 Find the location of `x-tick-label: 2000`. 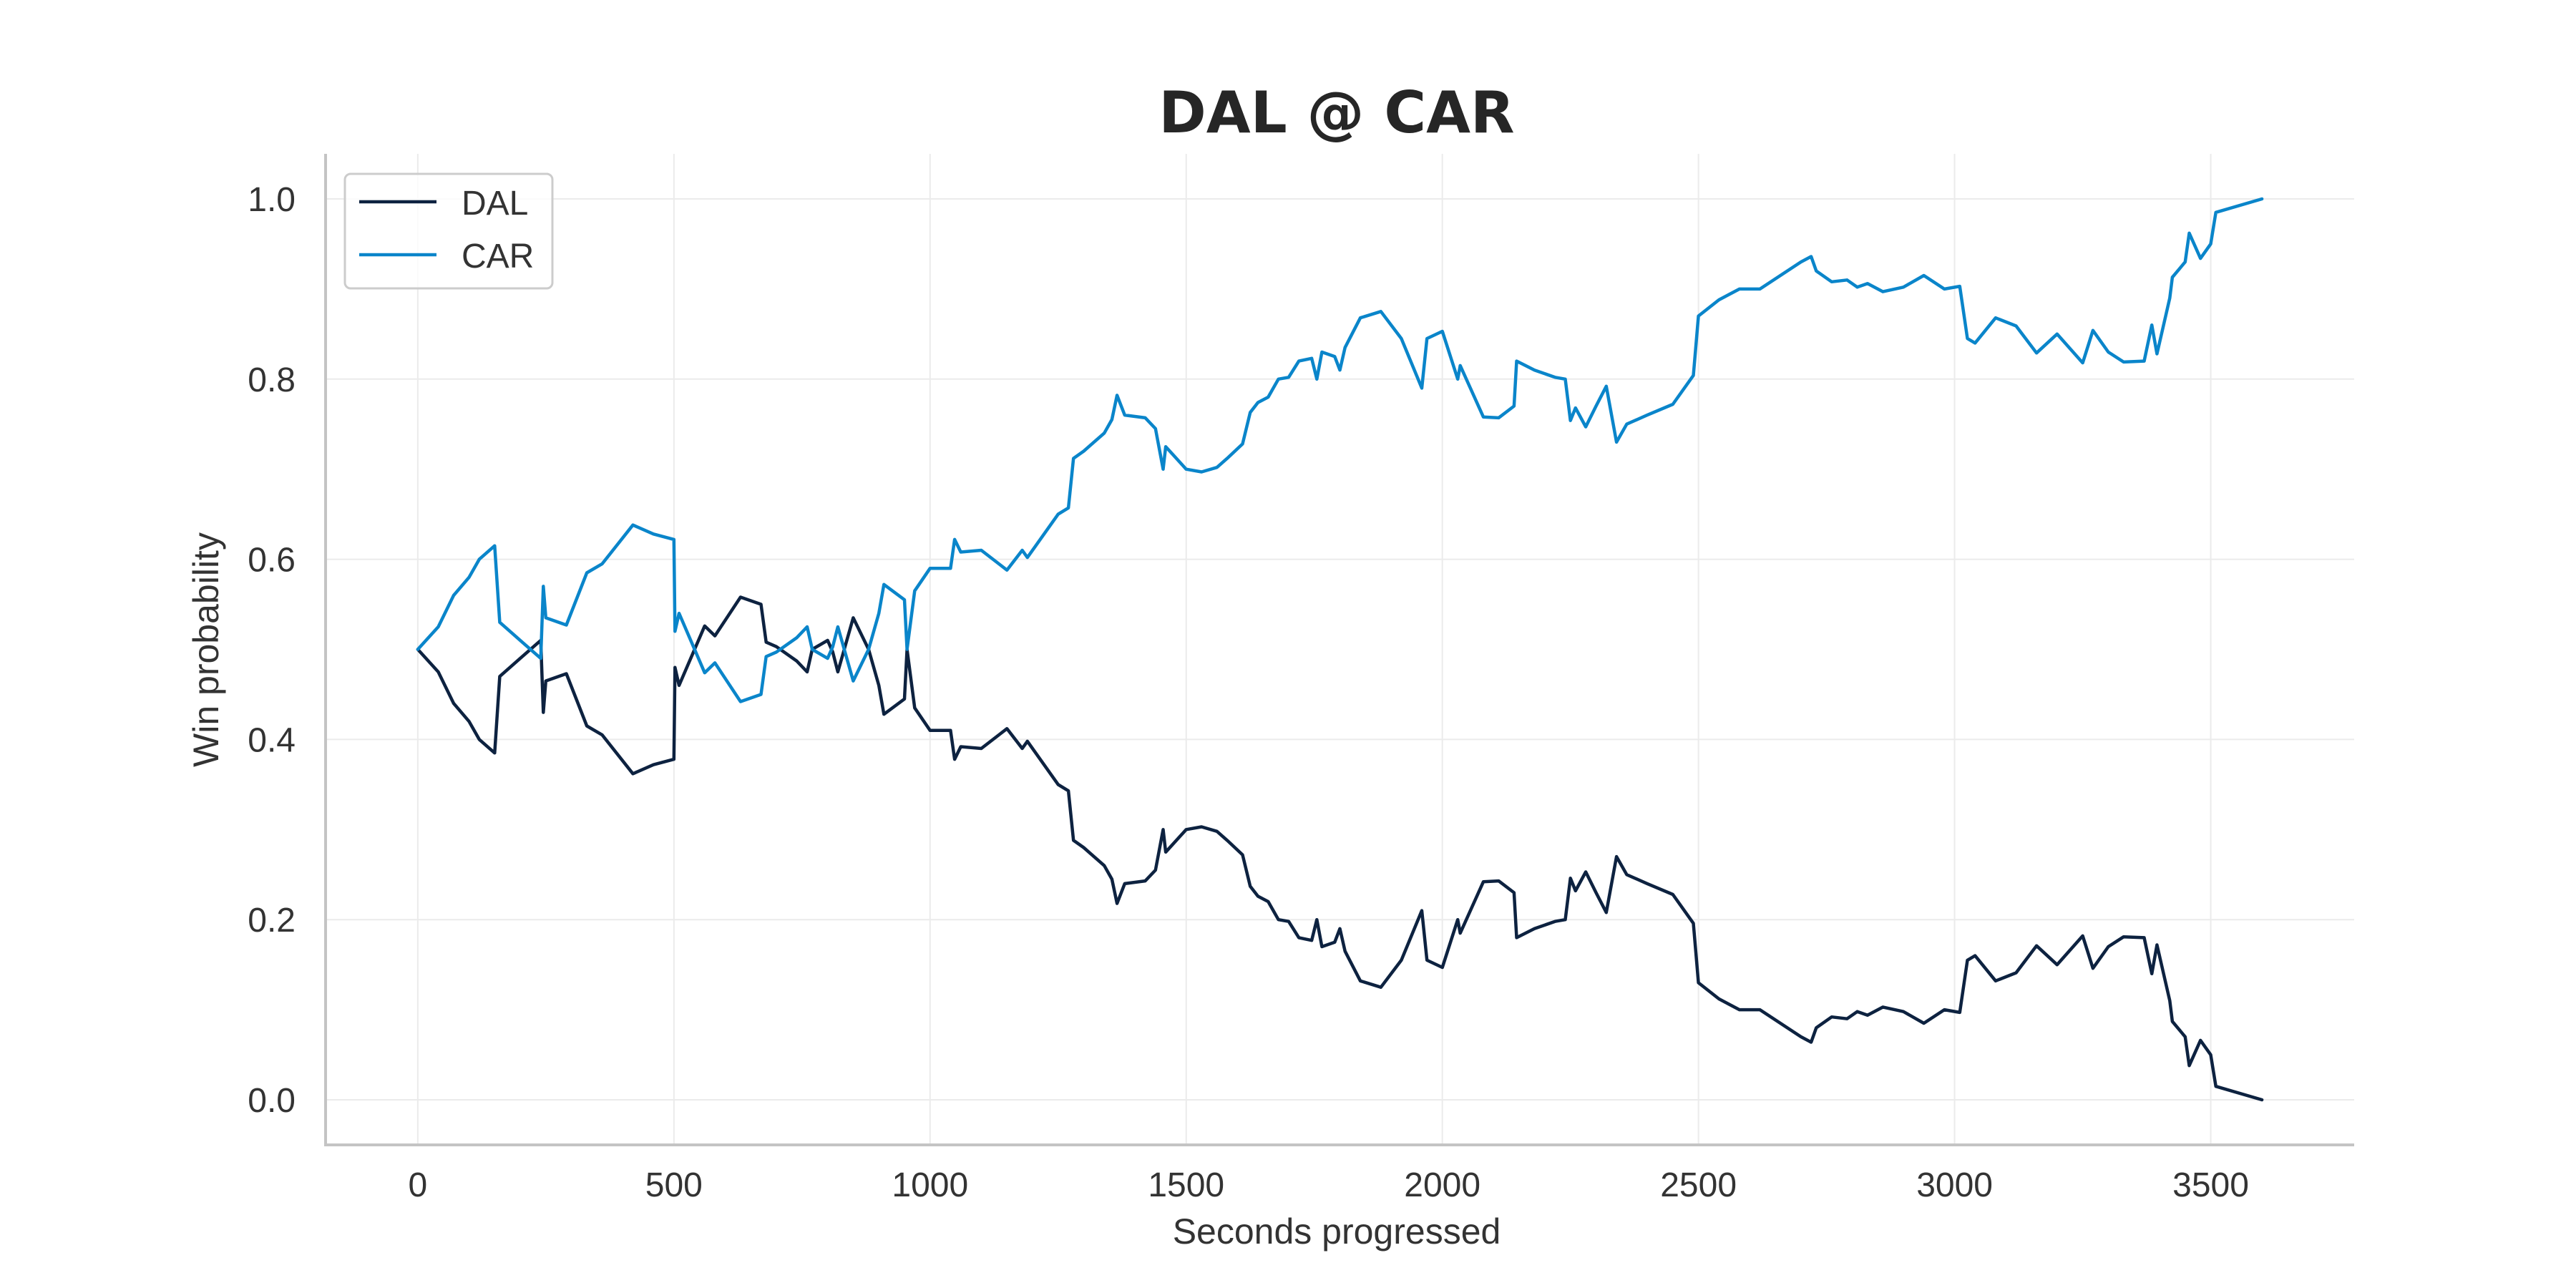

x-tick-label: 2000 is located at coordinates (1442, 1185).